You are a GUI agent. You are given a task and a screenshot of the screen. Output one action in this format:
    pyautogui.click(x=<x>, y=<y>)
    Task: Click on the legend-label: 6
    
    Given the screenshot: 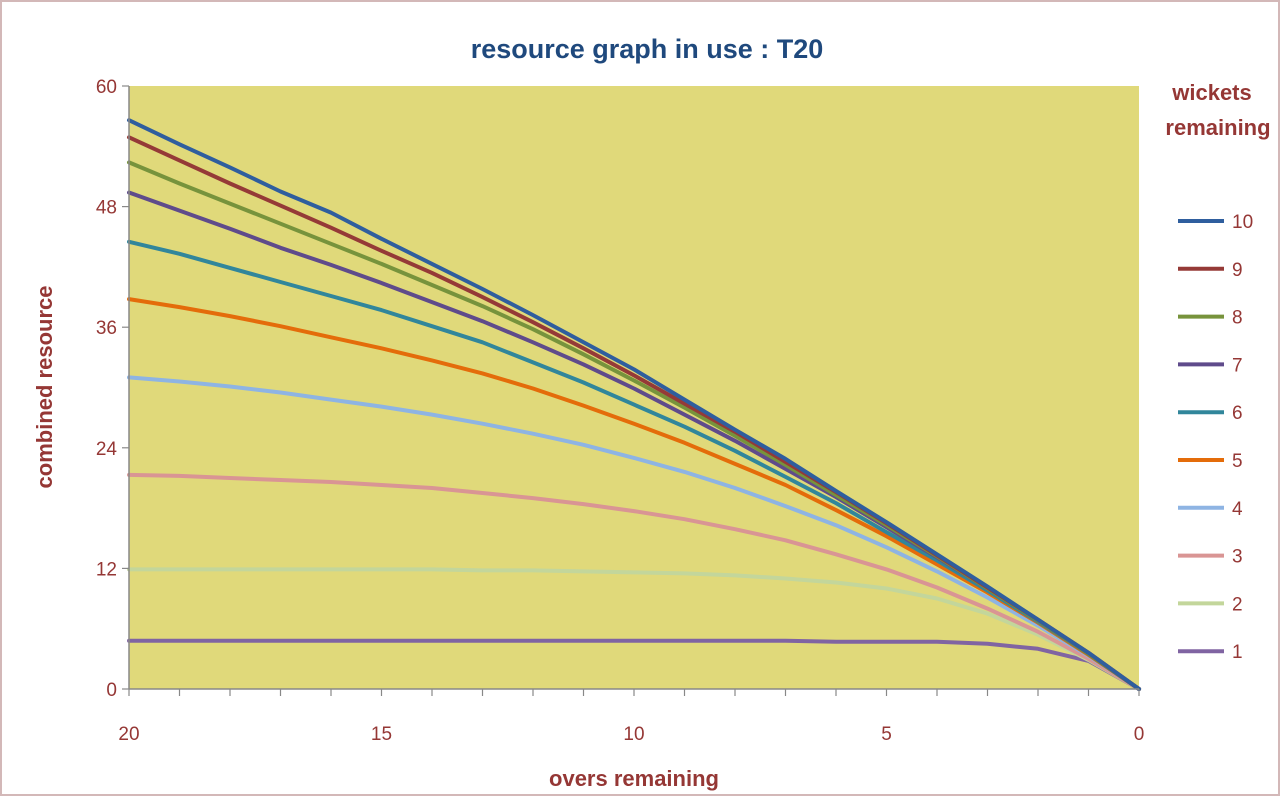 What is the action you would take?
    pyautogui.click(x=1237, y=413)
    